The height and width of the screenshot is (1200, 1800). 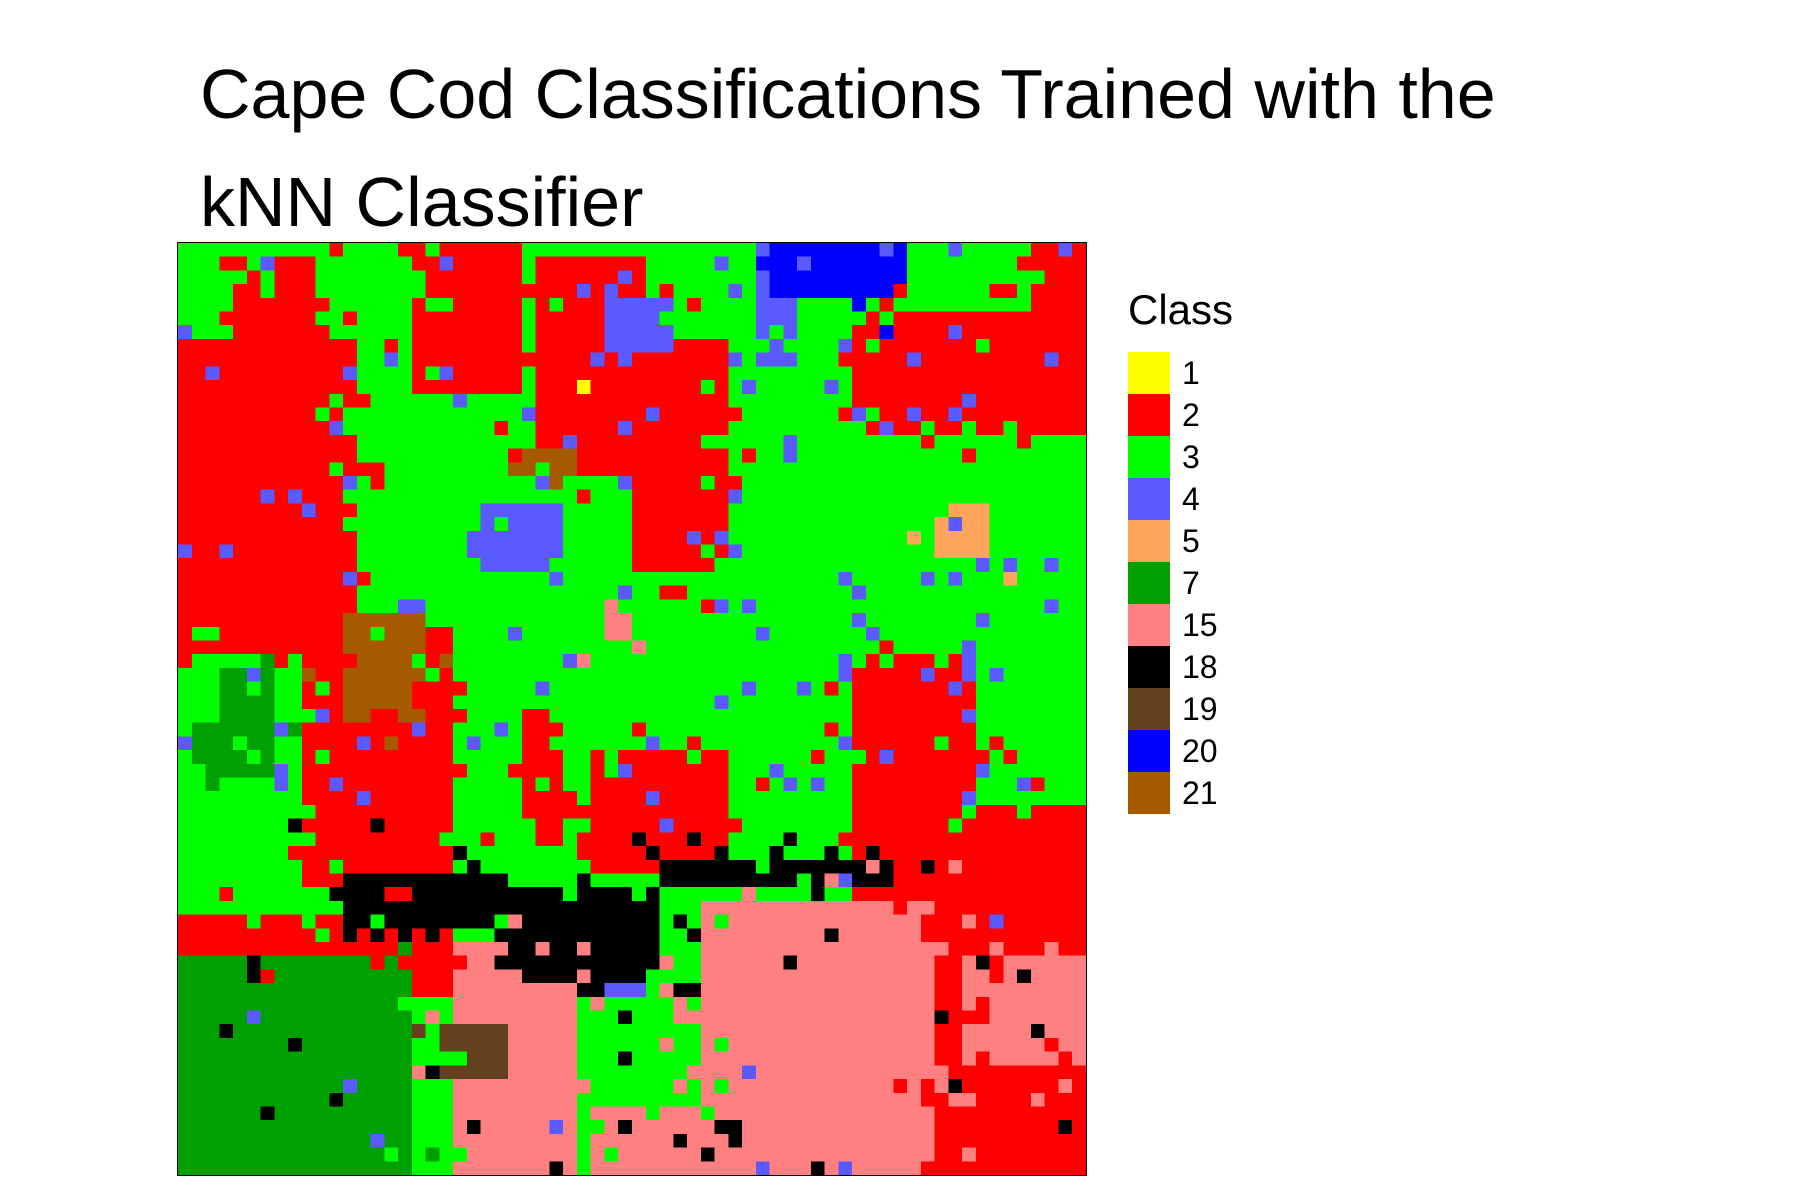 What do you see at coordinates (1200, 750) in the screenshot?
I see `legend-label: 20` at bounding box center [1200, 750].